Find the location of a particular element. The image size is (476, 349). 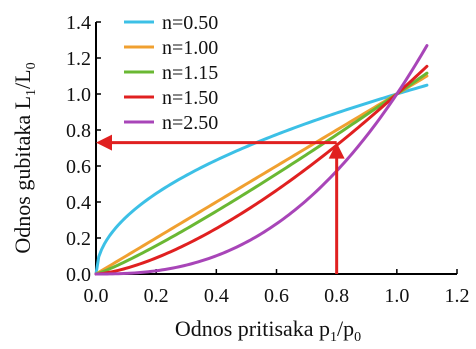

x-tick-label: 0.0 is located at coordinates (96, 296).